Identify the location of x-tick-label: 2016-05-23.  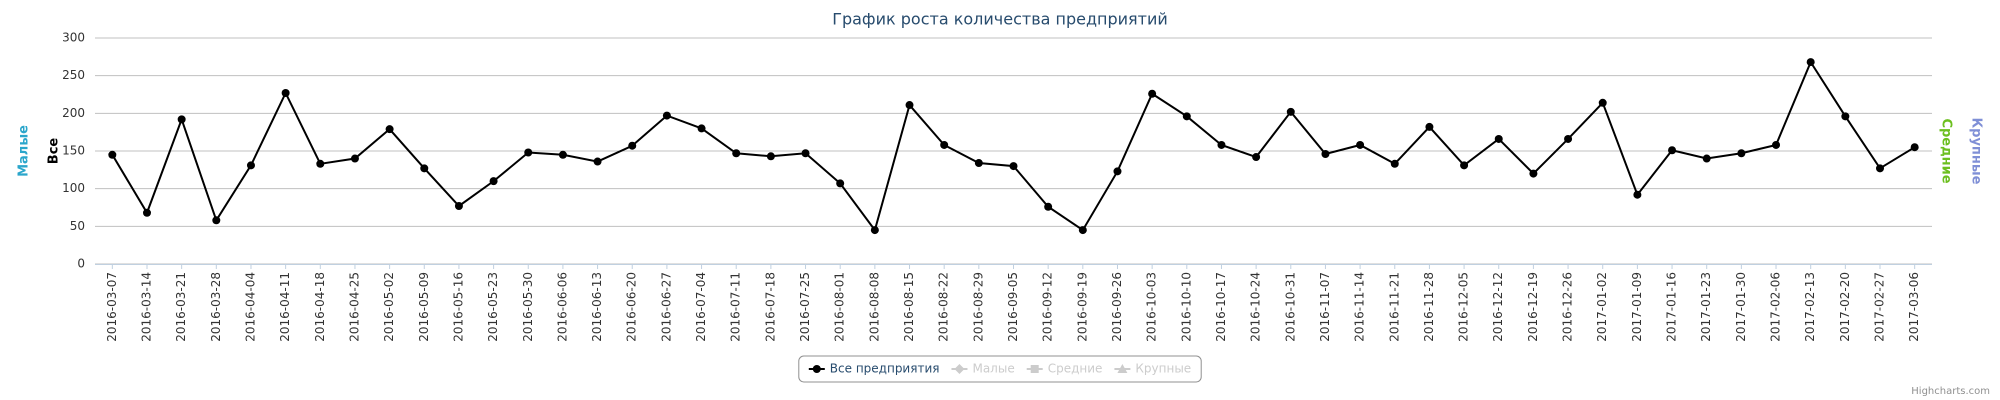
(493, 307).